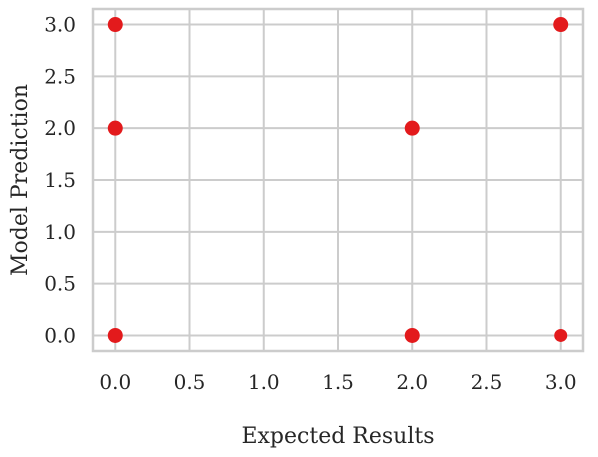 The image size is (598, 457). I want to click on y-tick-labels: 0.0 0.5 1.0 1.5 2.0 2.5 3.0, so click(60, 180).